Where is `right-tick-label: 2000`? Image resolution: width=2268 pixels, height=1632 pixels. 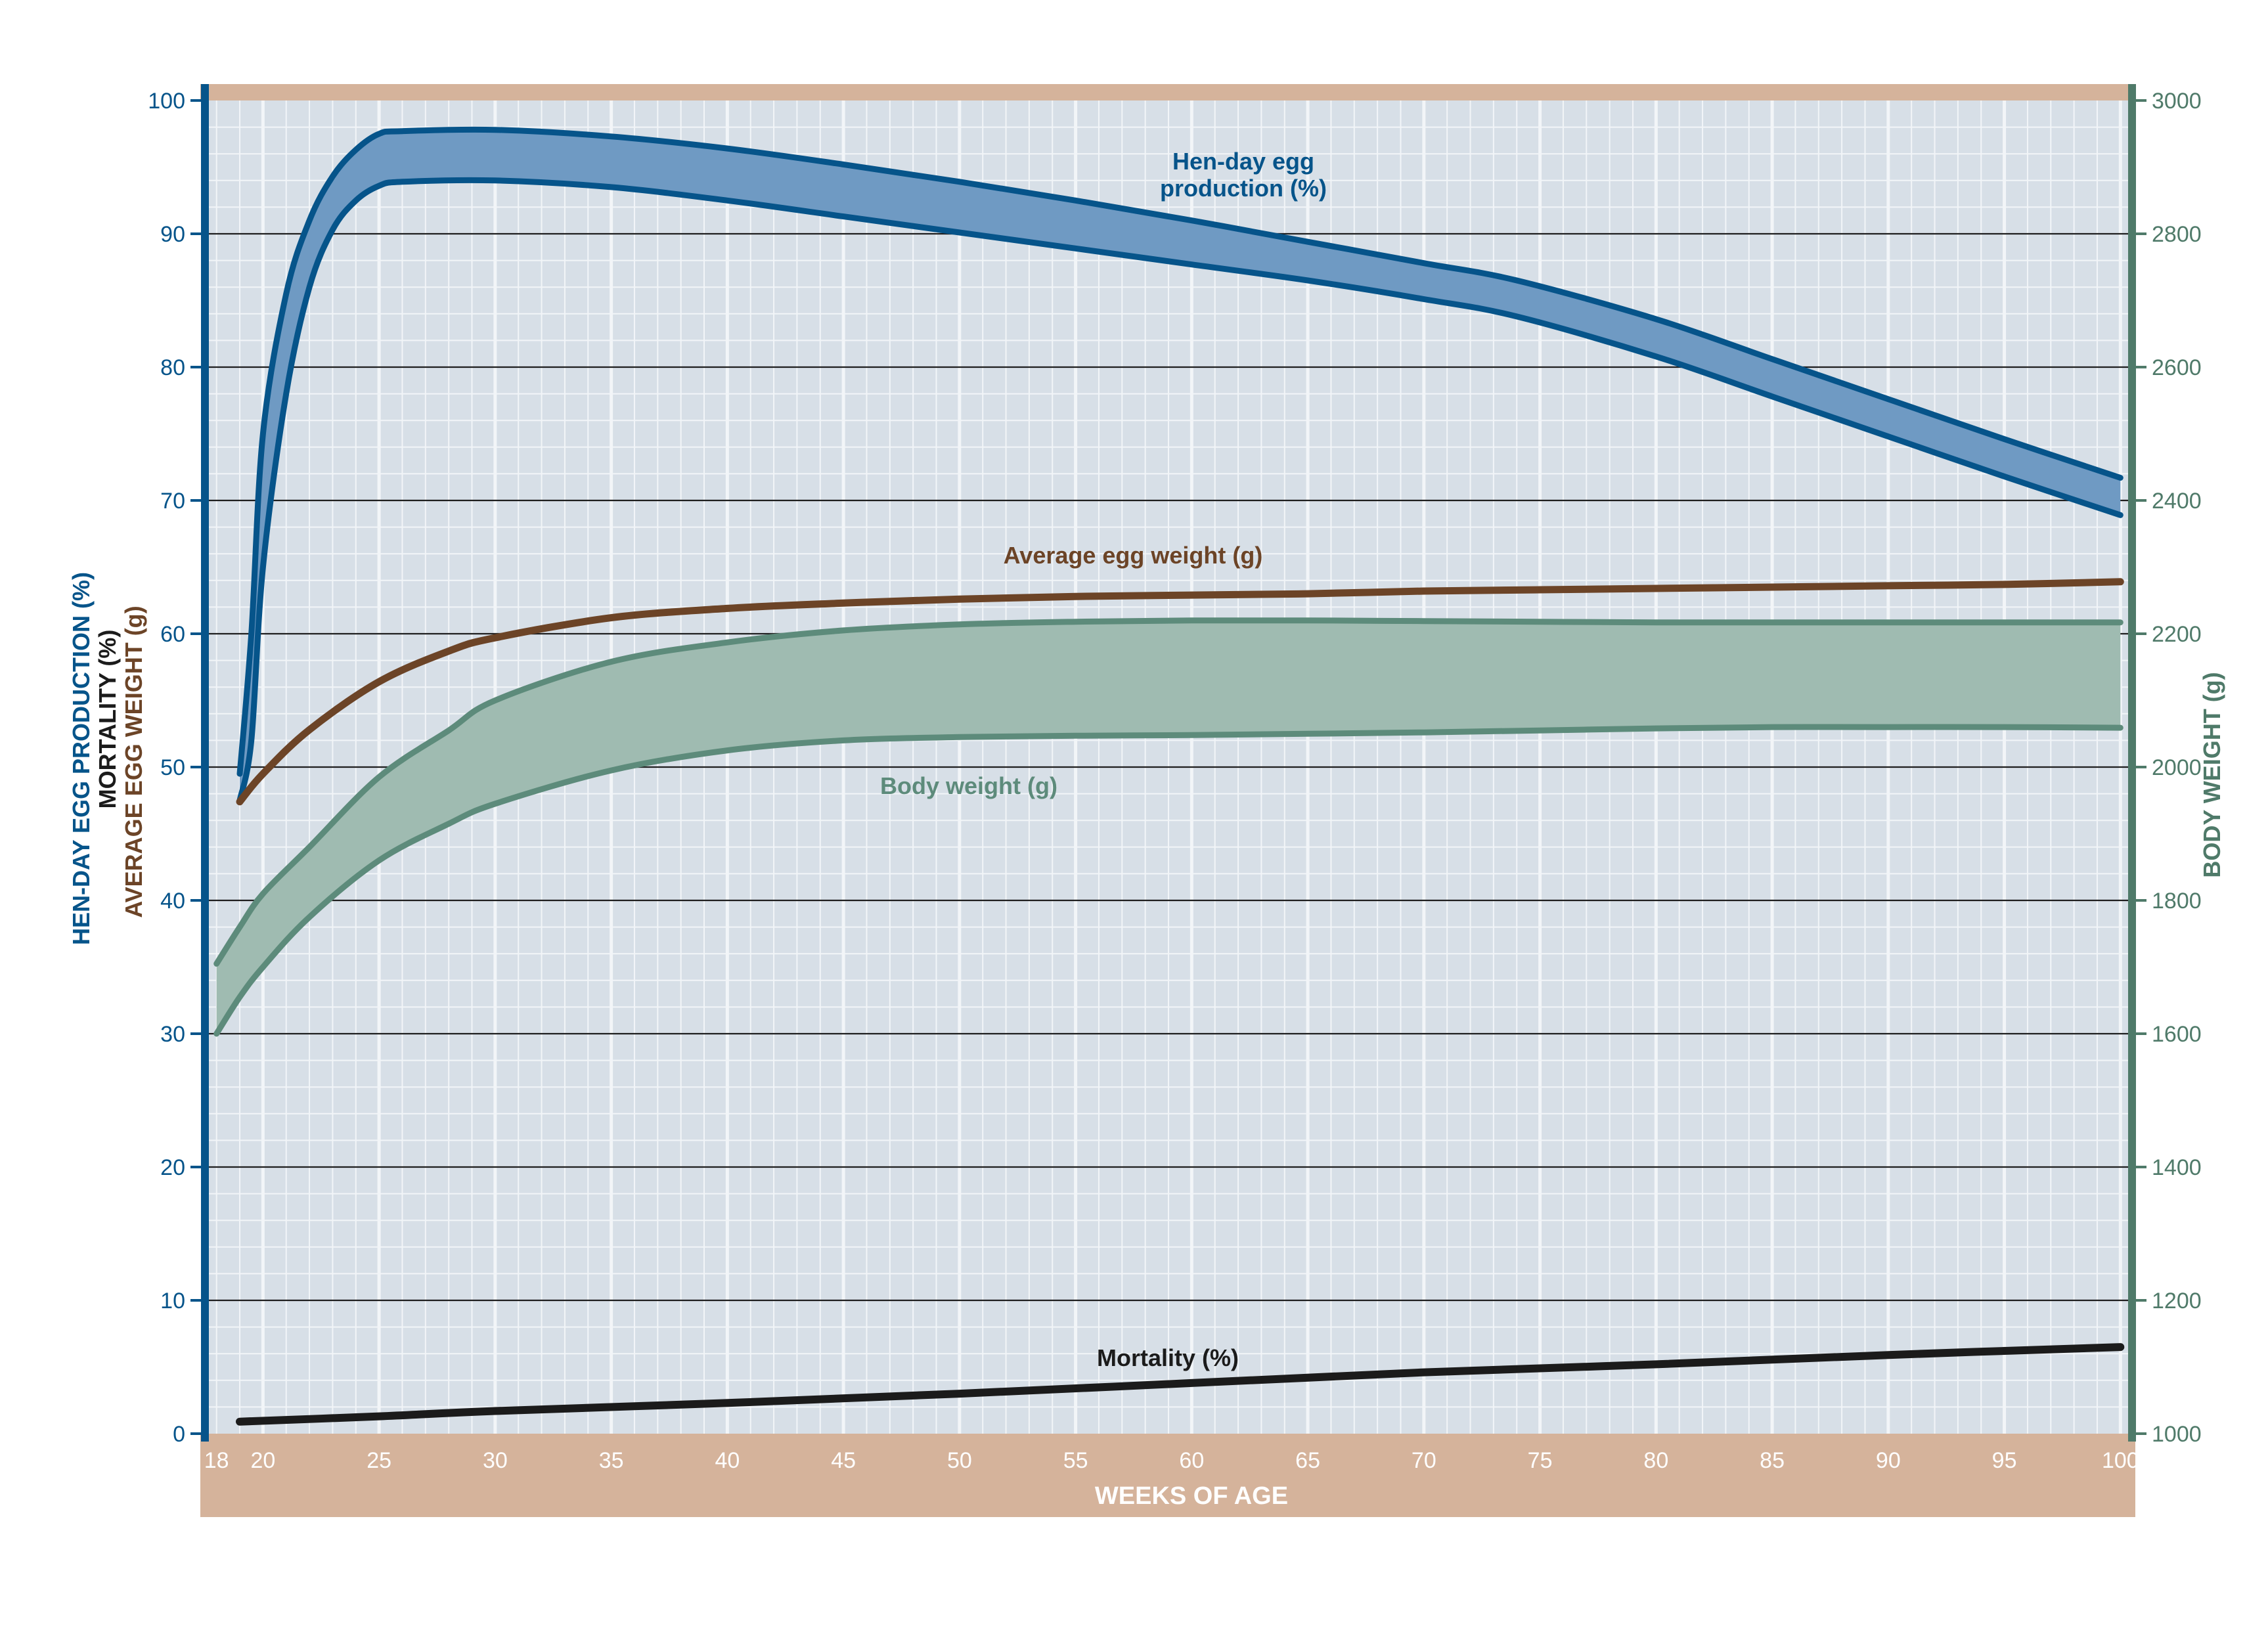
right-tick-label: 2000 is located at coordinates (2177, 767).